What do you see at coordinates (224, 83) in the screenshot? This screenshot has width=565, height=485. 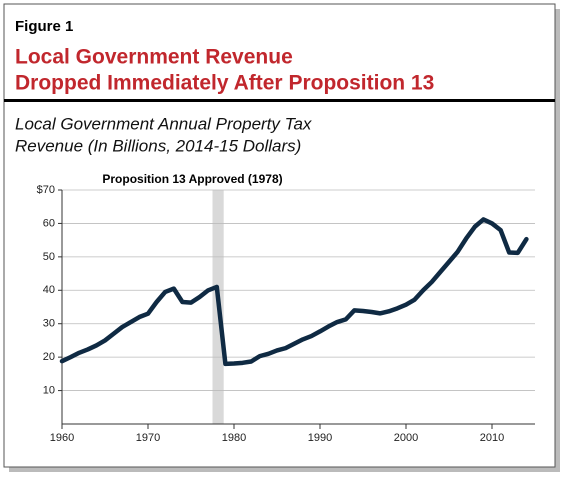 I see `title: Dropped Immediately After Proposition 13` at bounding box center [224, 83].